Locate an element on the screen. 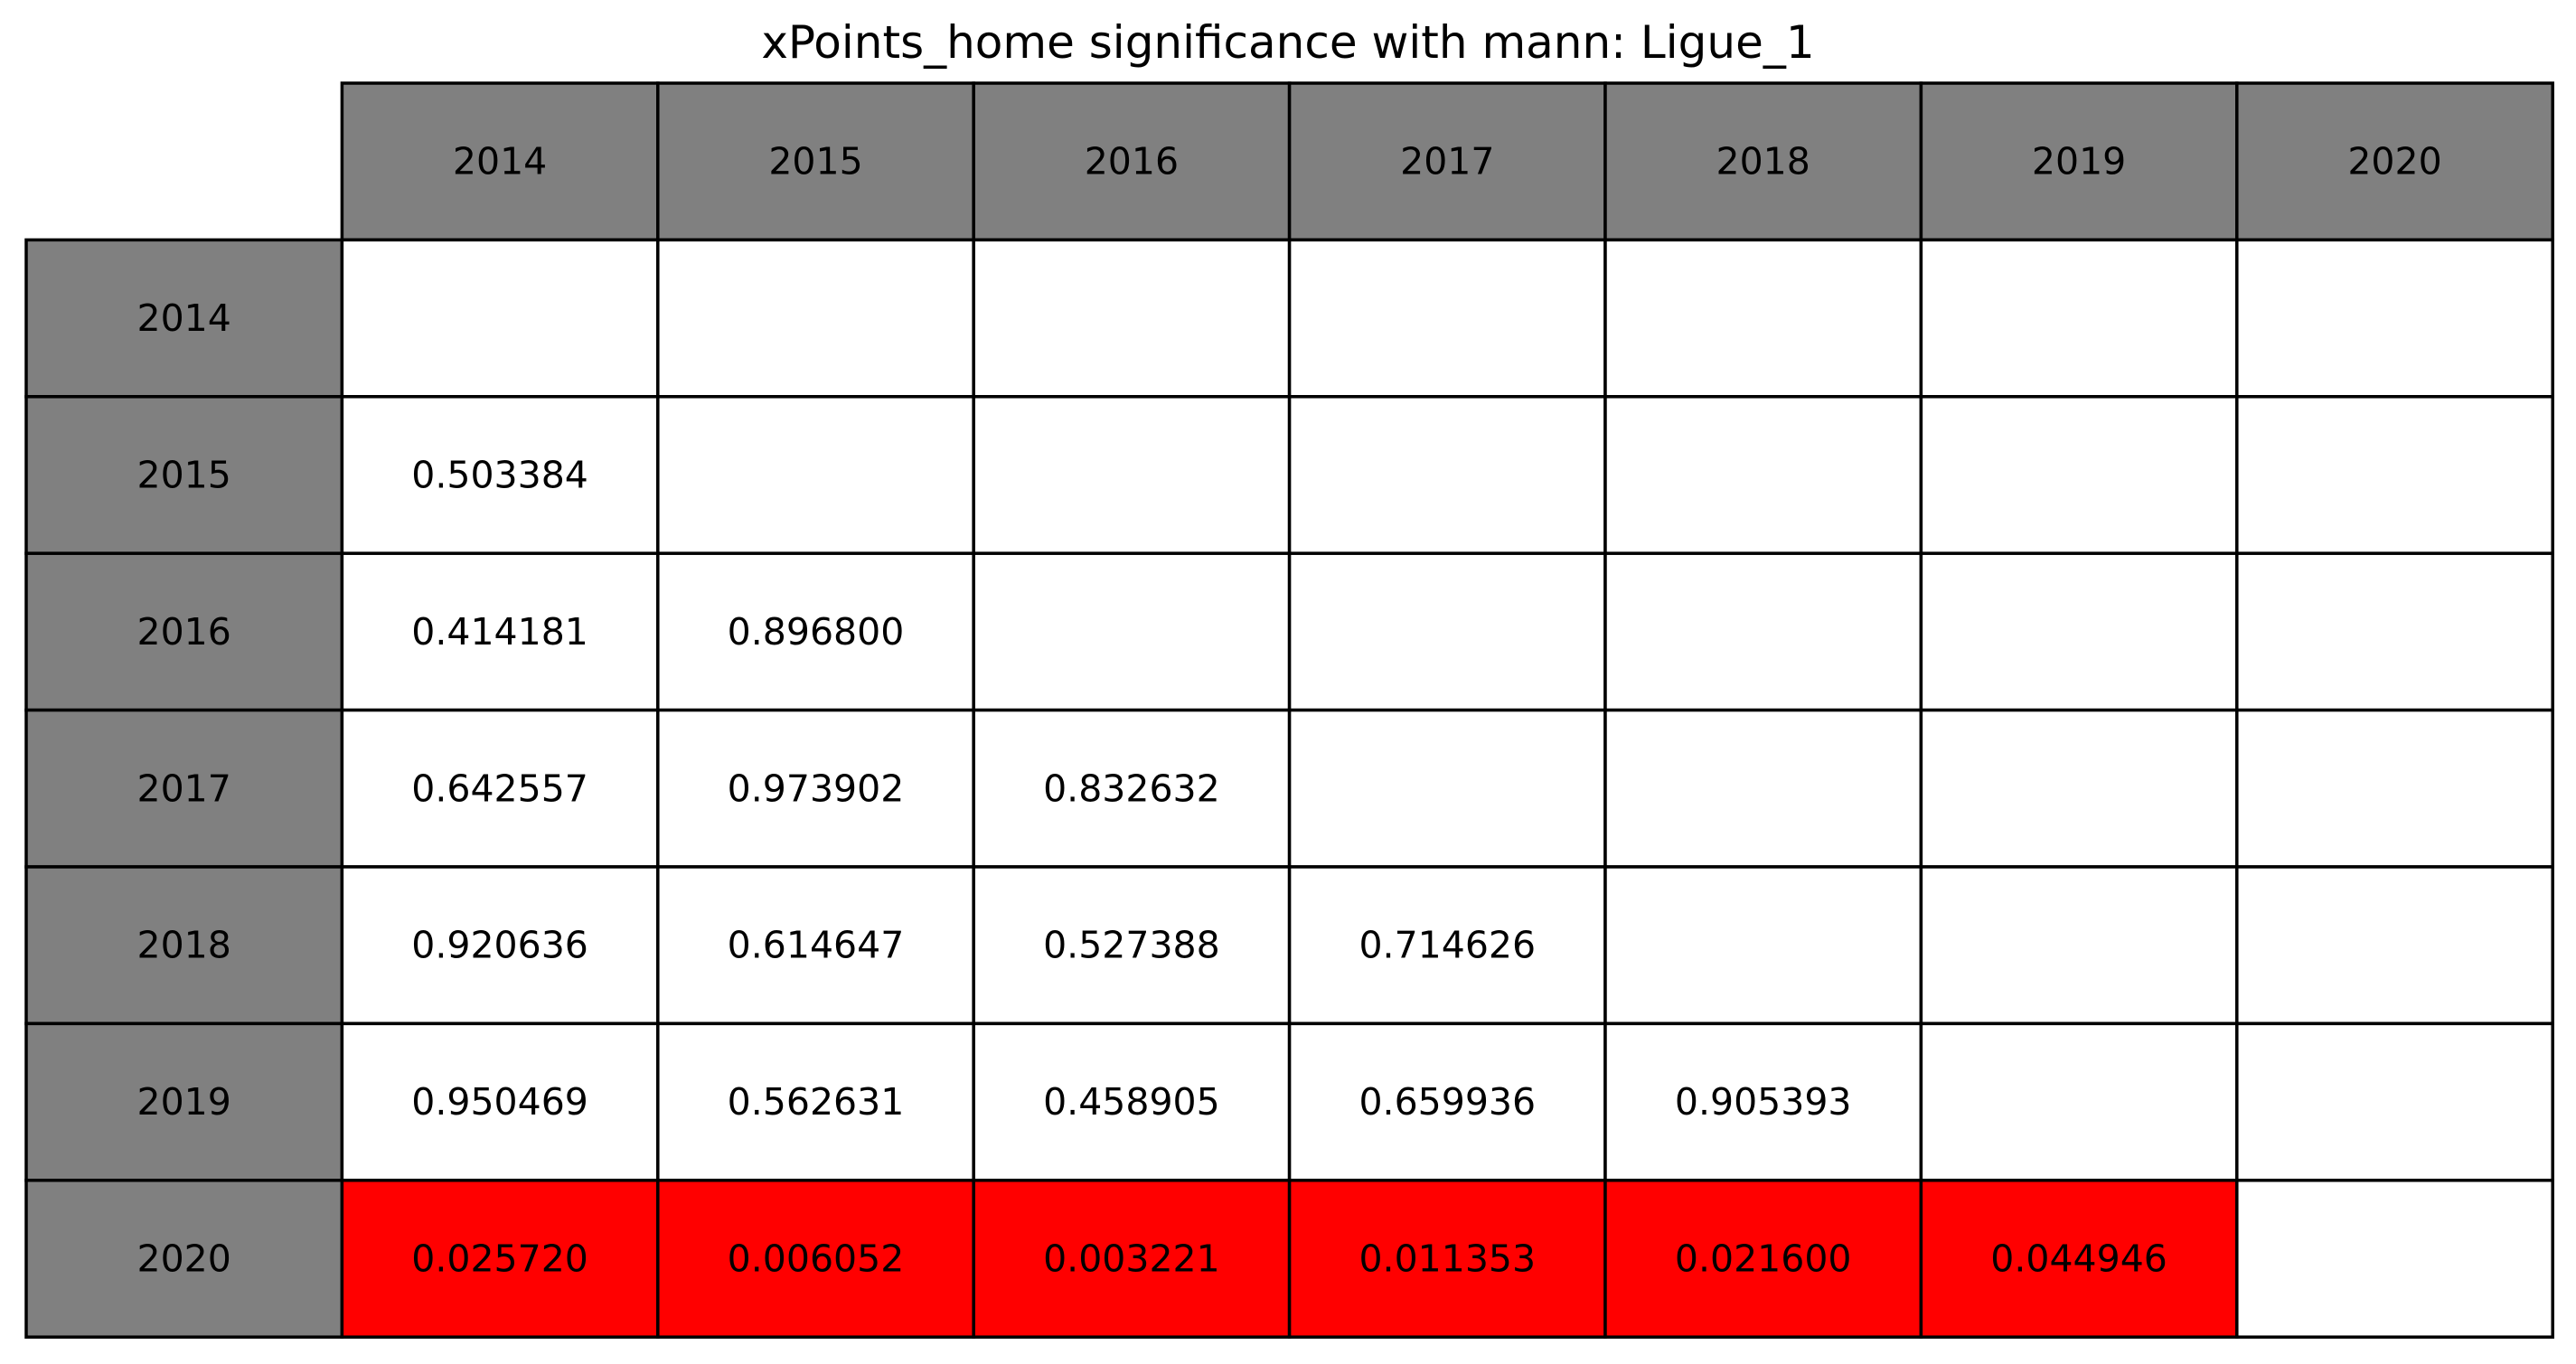 This screenshot has width=2576, height=1364. column-header-label: 2019 is located at coordinates (2079, 161).